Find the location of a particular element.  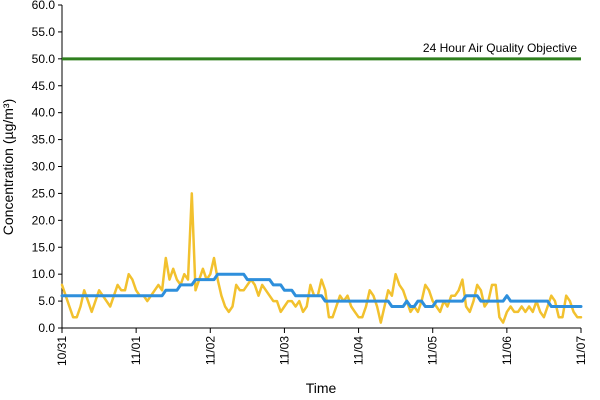

x-tick-label: 11/01 is located at coordinates (136, 350).